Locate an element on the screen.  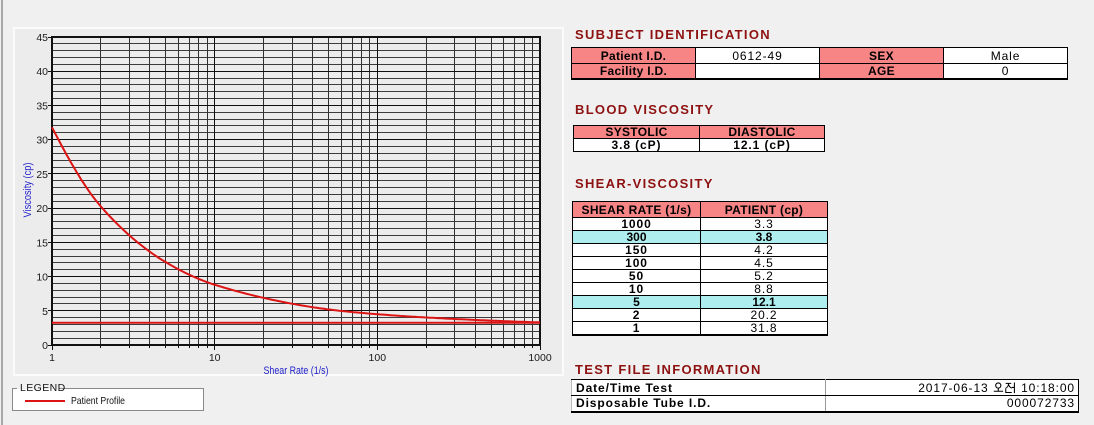
svg-text: 40 is located at coordinates (42, 72).